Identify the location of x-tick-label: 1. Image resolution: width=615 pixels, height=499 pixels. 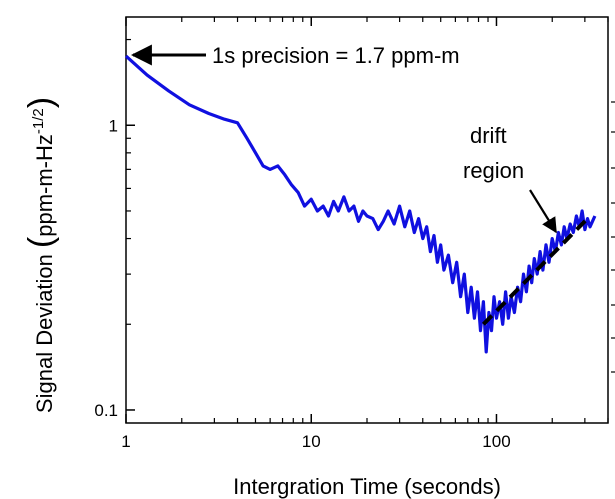
(125, 441).